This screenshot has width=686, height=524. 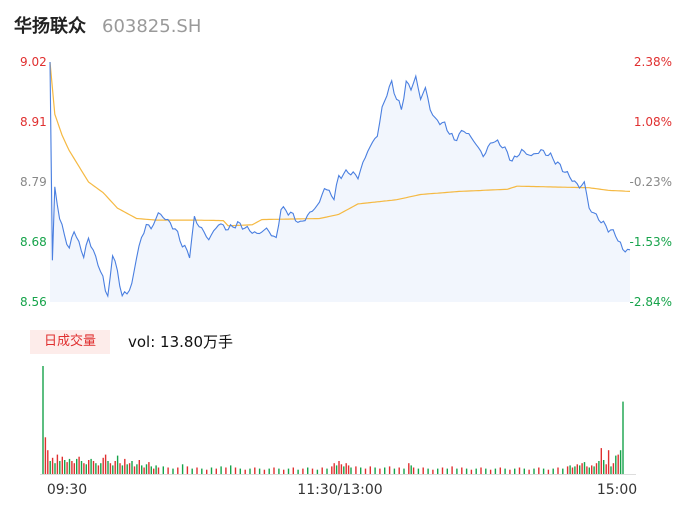 I want to click on percent-tick-label: 2.38%, so click(x=652, y=62).